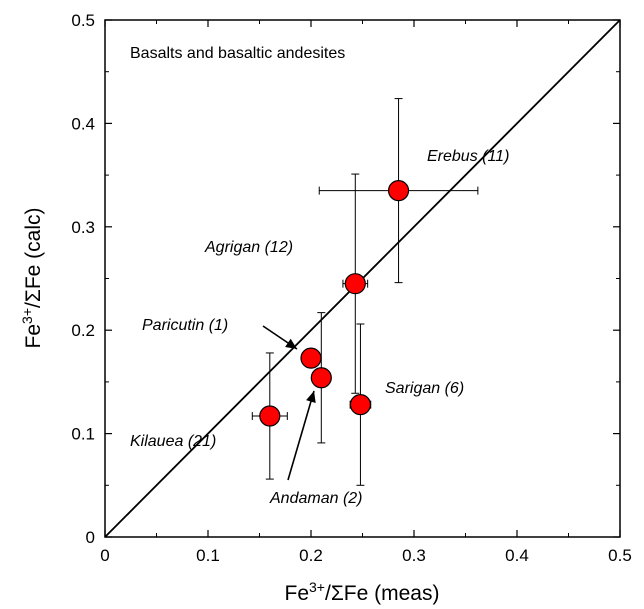 The height and width of the screenshot is (609, 644). Describe the element at coordinates (414, 555) in the screenshot. I see `x-tick-label: 0.3` at that location.